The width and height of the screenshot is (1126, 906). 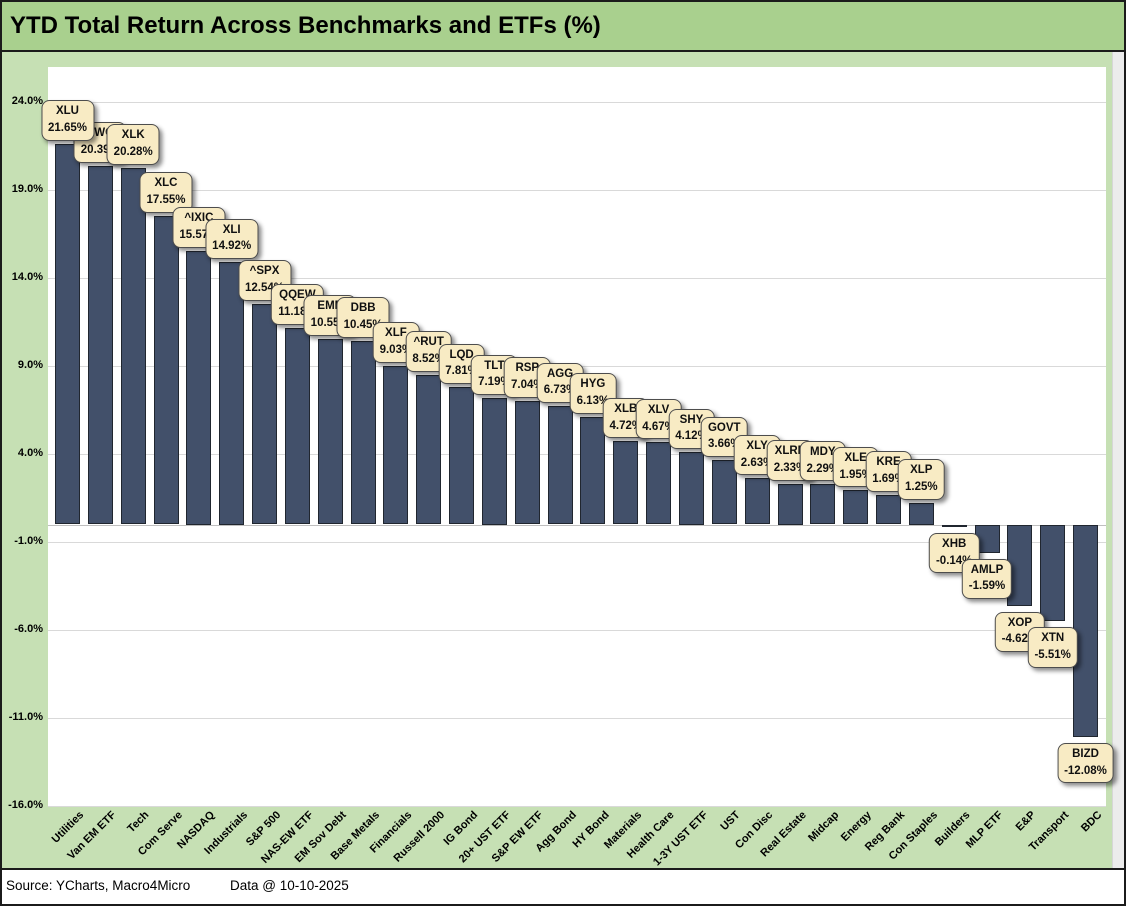 I want to click on callout-value: -5.51%, so click(x=1052, y=655).